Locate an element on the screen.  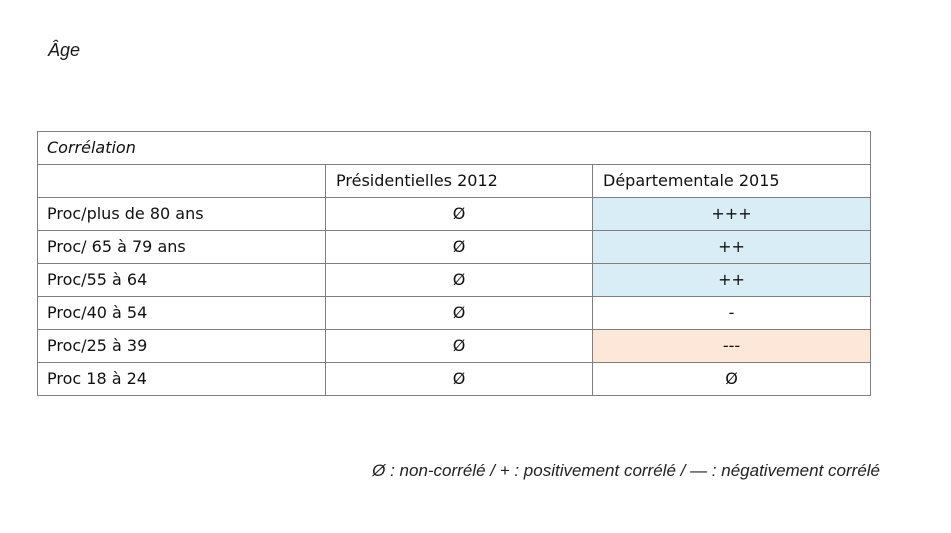
departementale-2015-value: +++ is located at coordinates (731, 214).